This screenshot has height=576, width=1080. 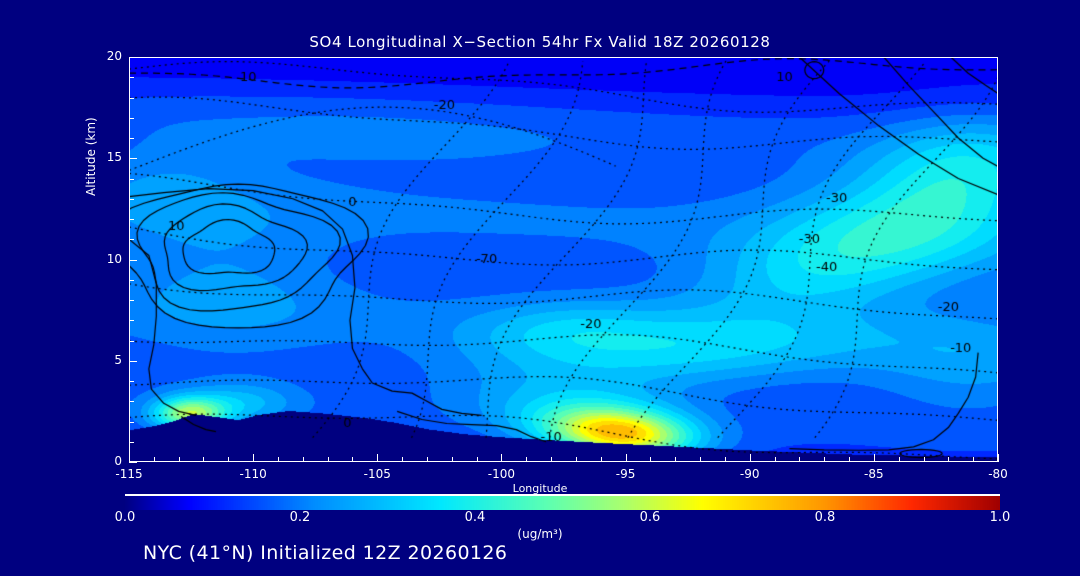 I want to click on y-tick-label: 10, so click(x=114, y=258).